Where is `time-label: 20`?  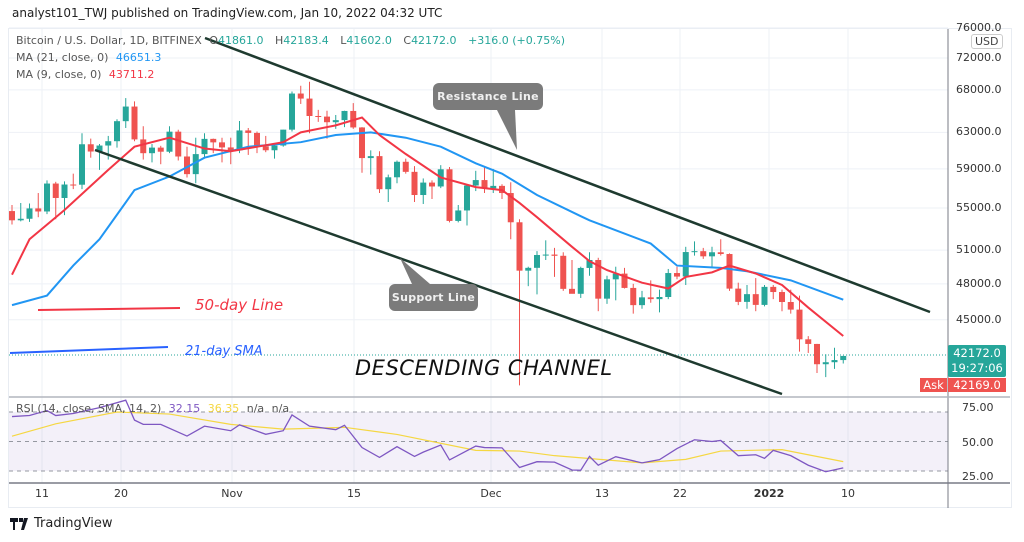
time-label: 20 is located at coordinates (121, 493).